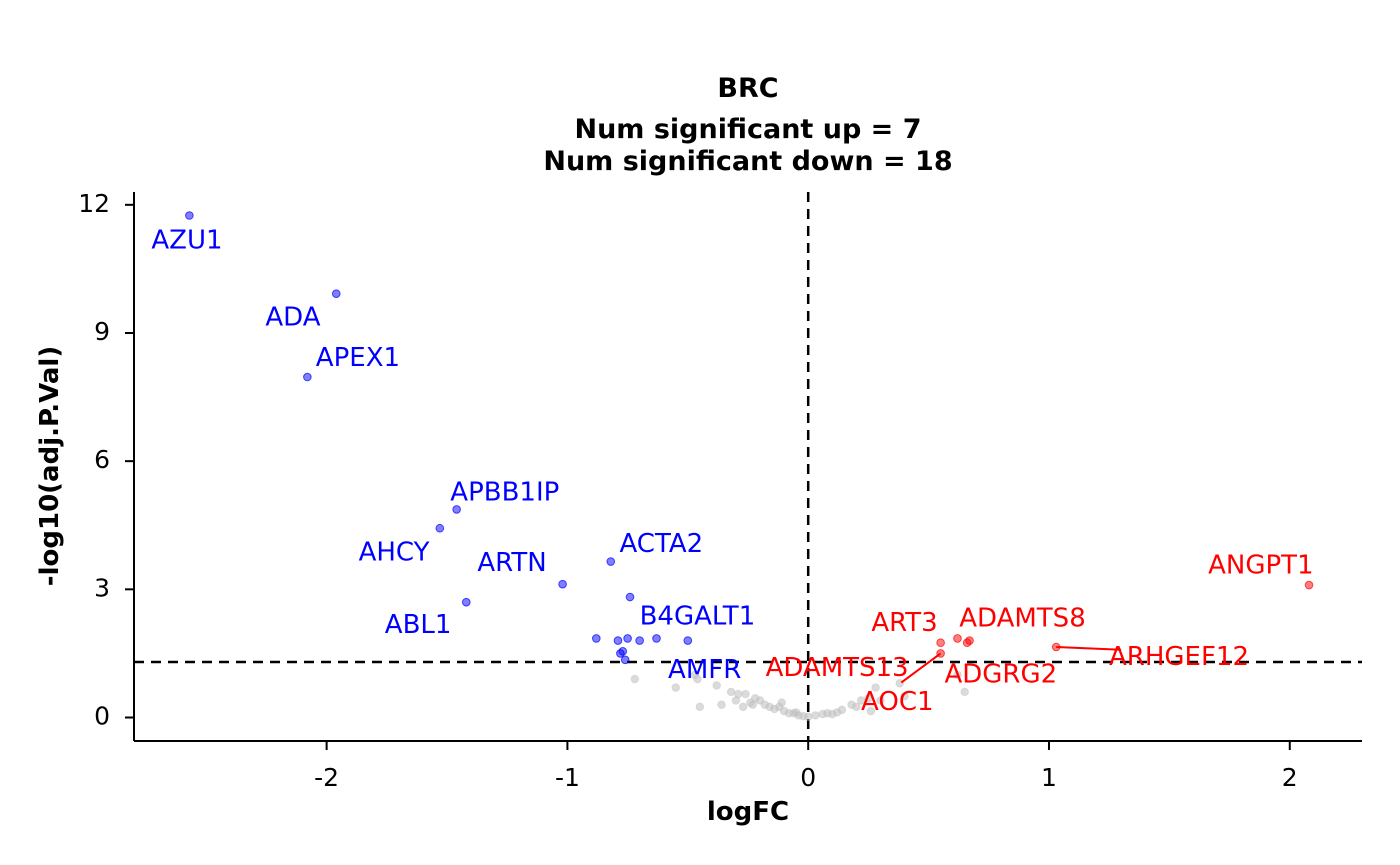 The height and width of the screenshot is (865, 1400). Describe the element at coordinates (394, 553) in the screenshot. I see `gene-label: AHCY` at that location.